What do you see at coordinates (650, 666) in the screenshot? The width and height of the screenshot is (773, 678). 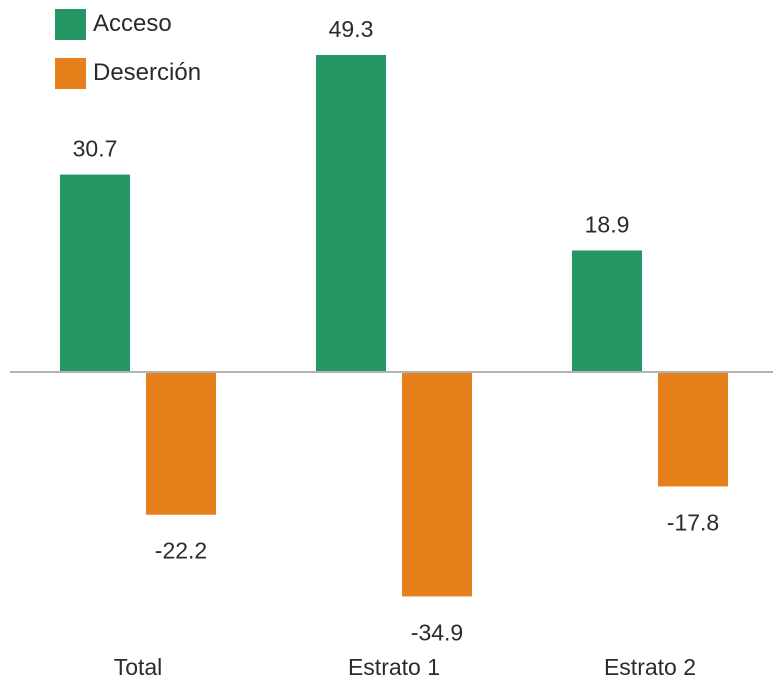 I see `category-label-3: Estrato 2` at bounding box center [650, 666].